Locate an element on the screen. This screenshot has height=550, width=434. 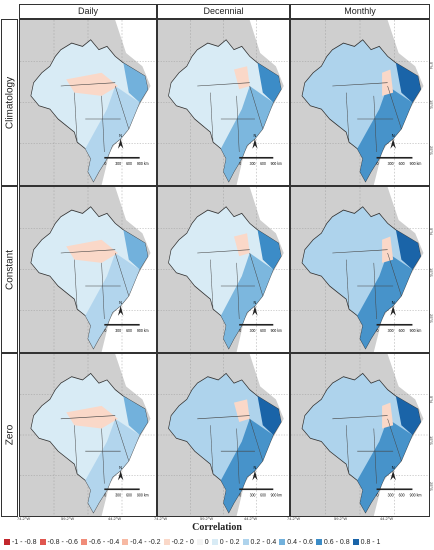
legend-item: -0.6 - -0.4 is located at coordinates (99, 542).